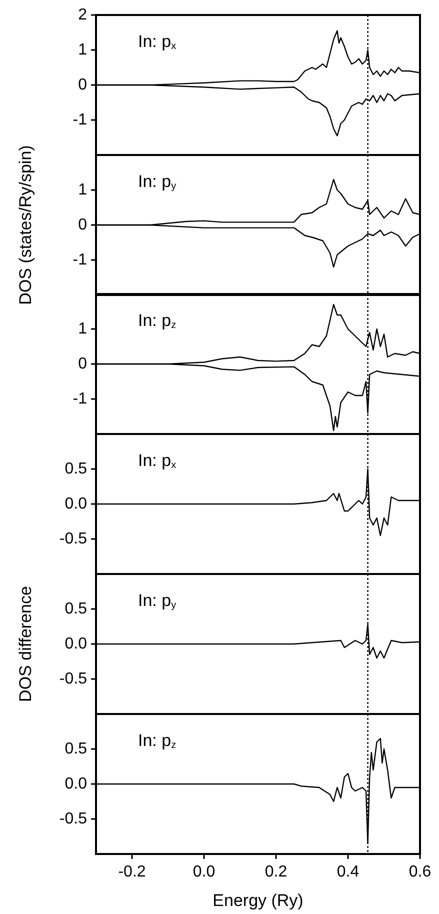 The width and height of the screenshot is (439, 914). I want to click on x-tick-label: 0.6, so click(420, 871).